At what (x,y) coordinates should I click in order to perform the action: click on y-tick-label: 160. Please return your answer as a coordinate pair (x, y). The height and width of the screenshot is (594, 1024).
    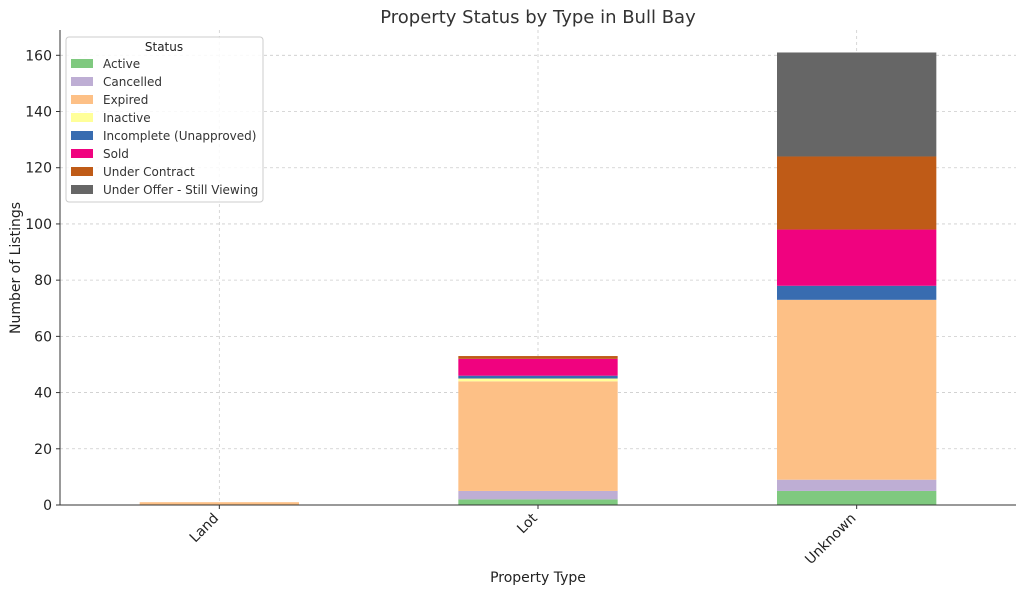
    Looking at the image, I should click on (38, 56).